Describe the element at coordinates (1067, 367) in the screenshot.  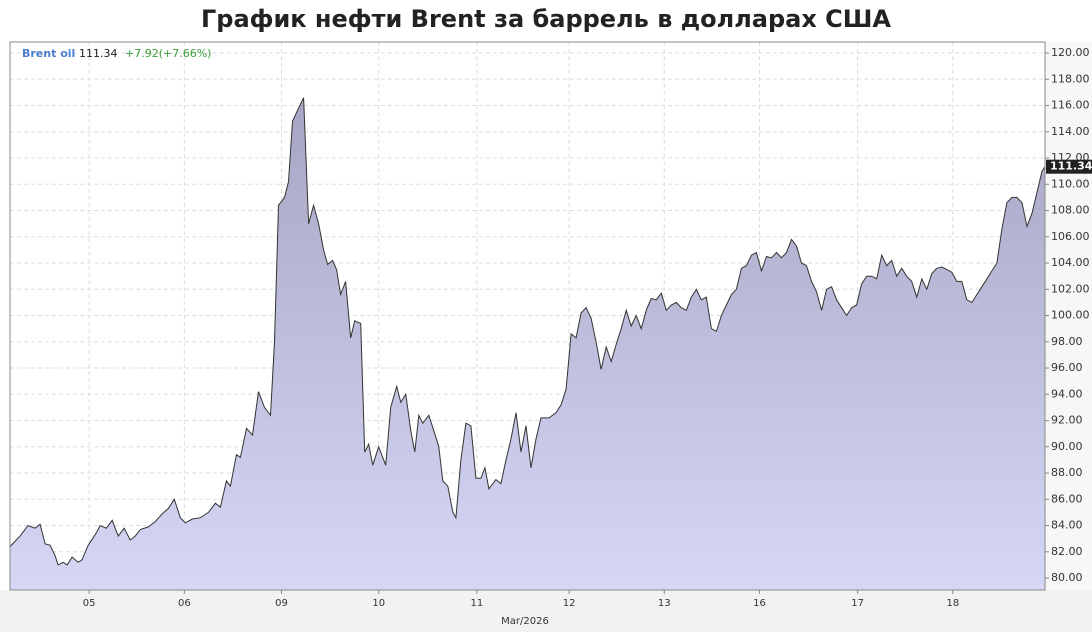
I see `y-tick-label: 96.00` at that location.